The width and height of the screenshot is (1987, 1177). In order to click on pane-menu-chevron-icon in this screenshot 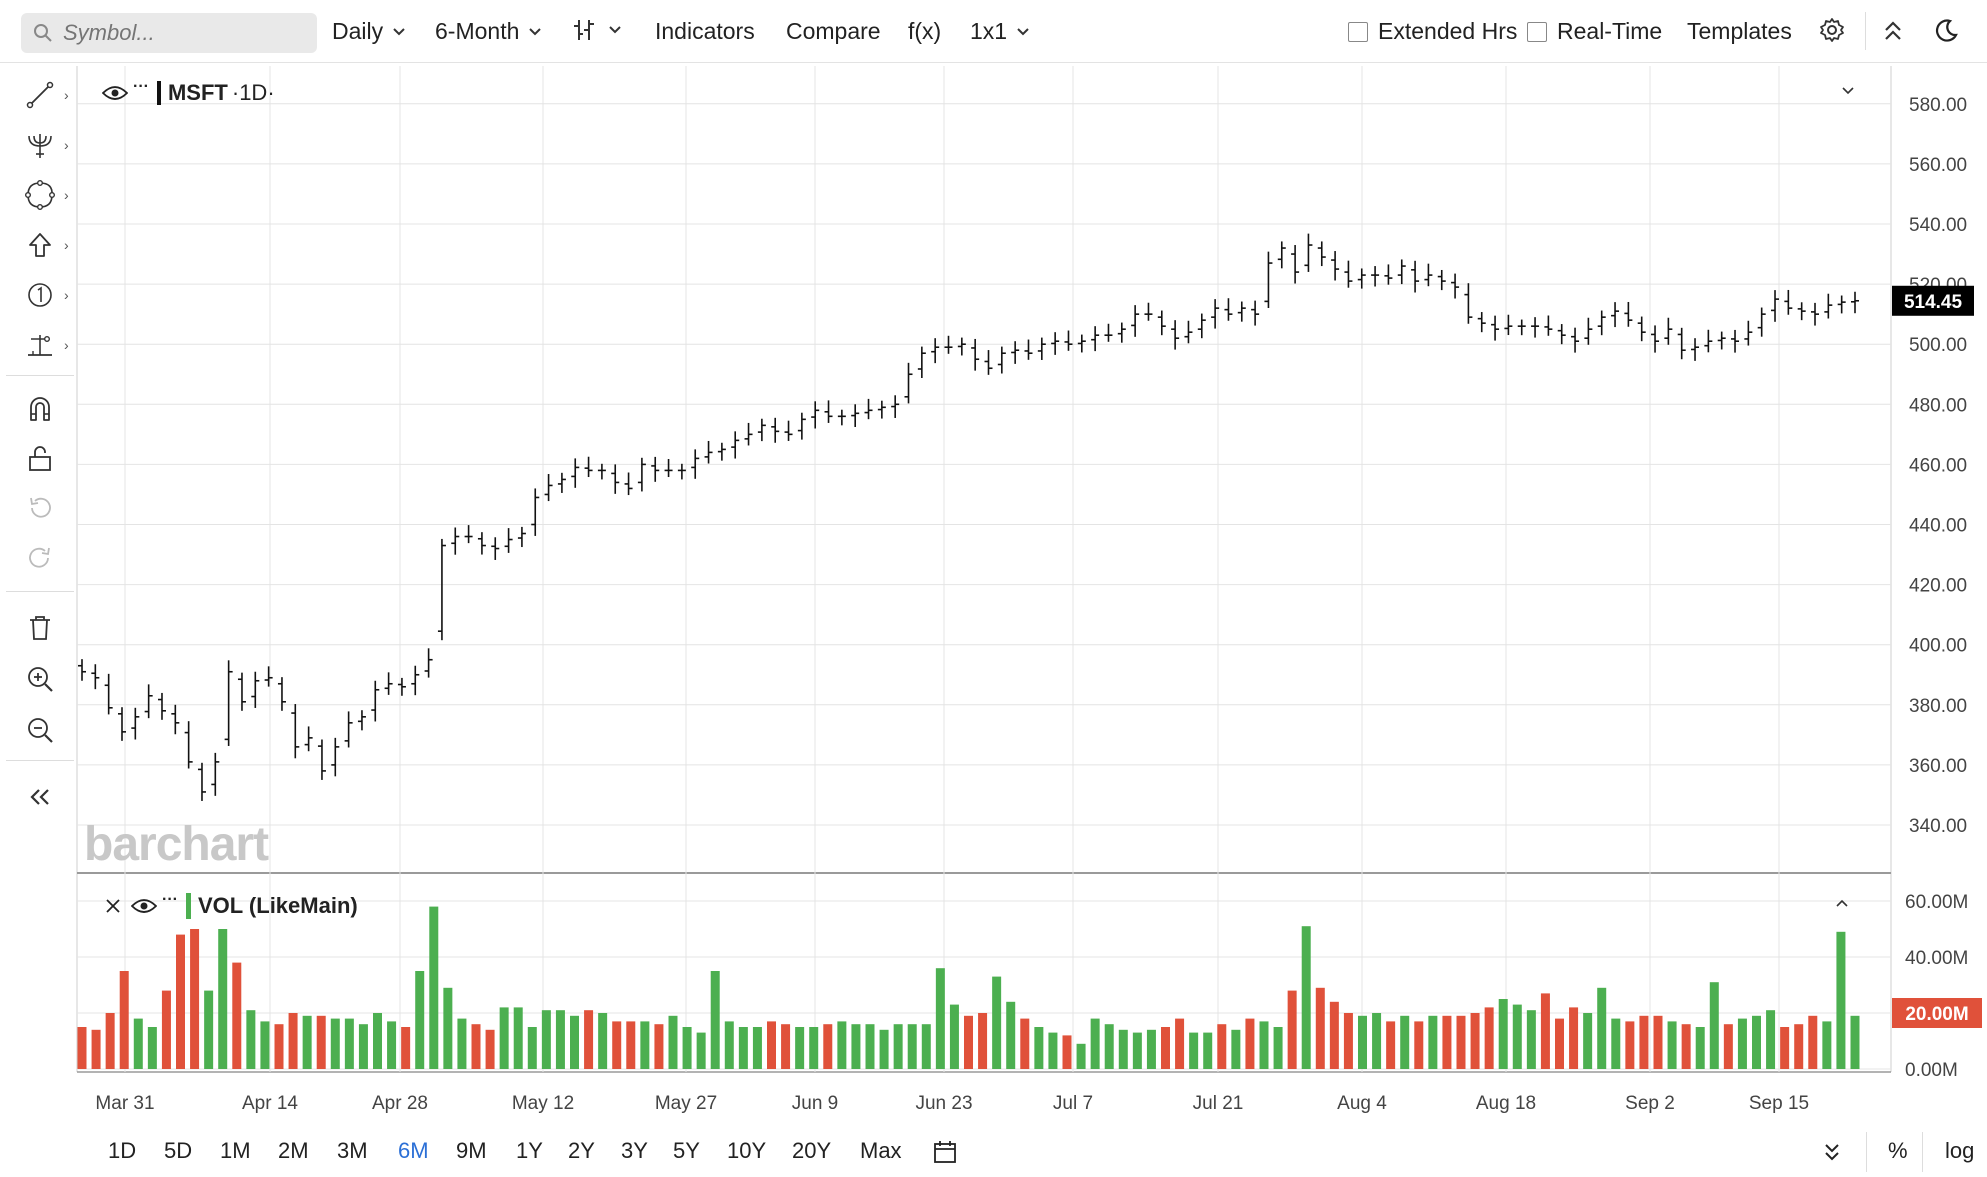, I will do `click(1848, 91)`.